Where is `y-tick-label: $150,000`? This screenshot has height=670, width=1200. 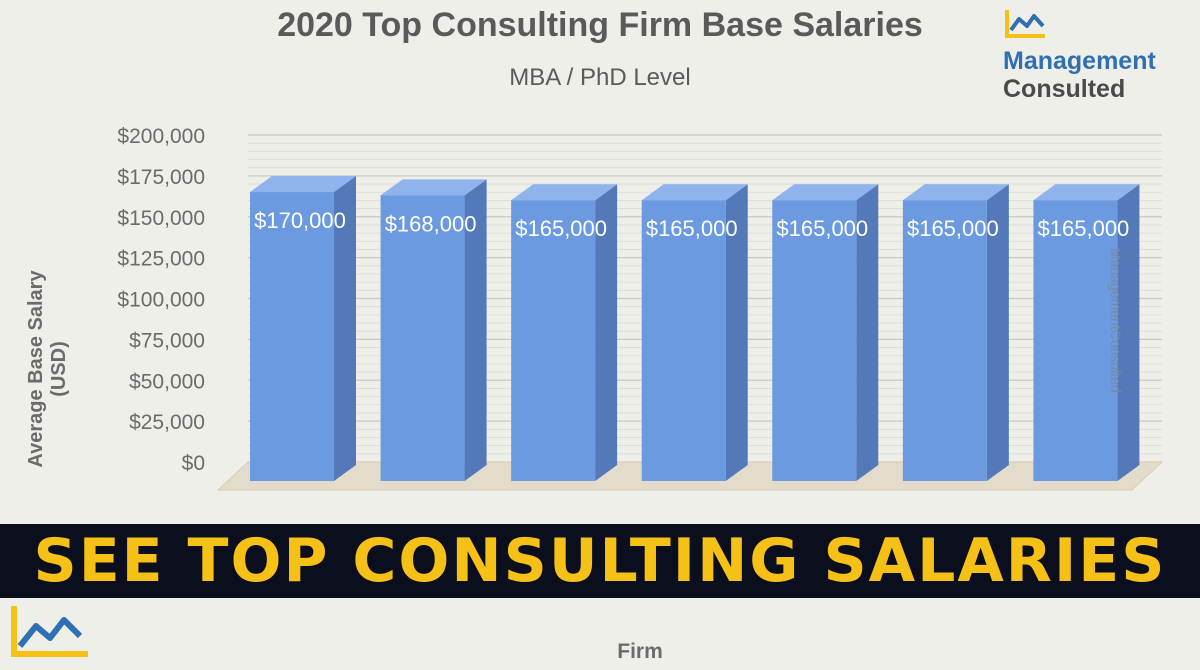 y-tick-label: $150,000 is located at coordinates (161, 218).